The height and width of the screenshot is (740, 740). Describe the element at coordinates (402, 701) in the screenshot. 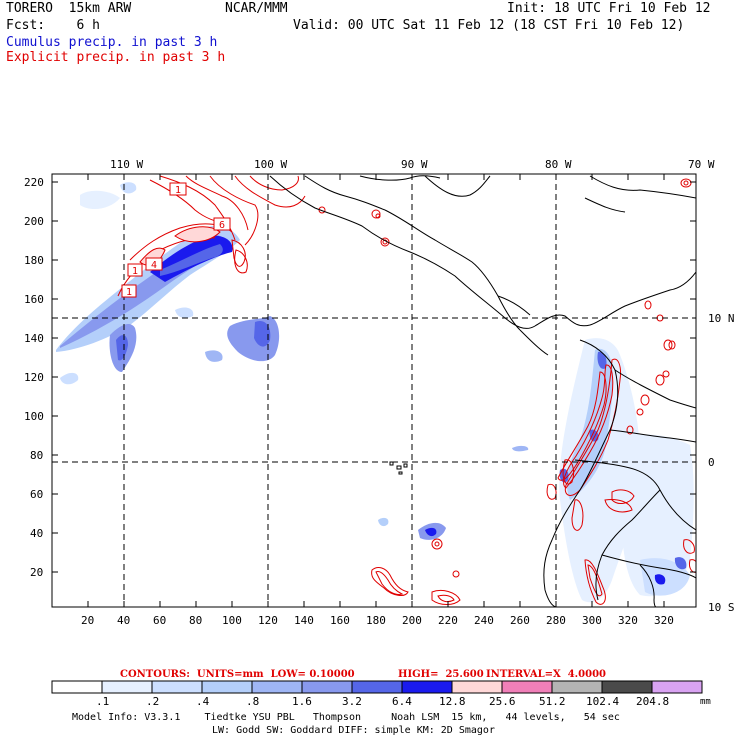

I see `colorbar-label: 6.4` at that location.